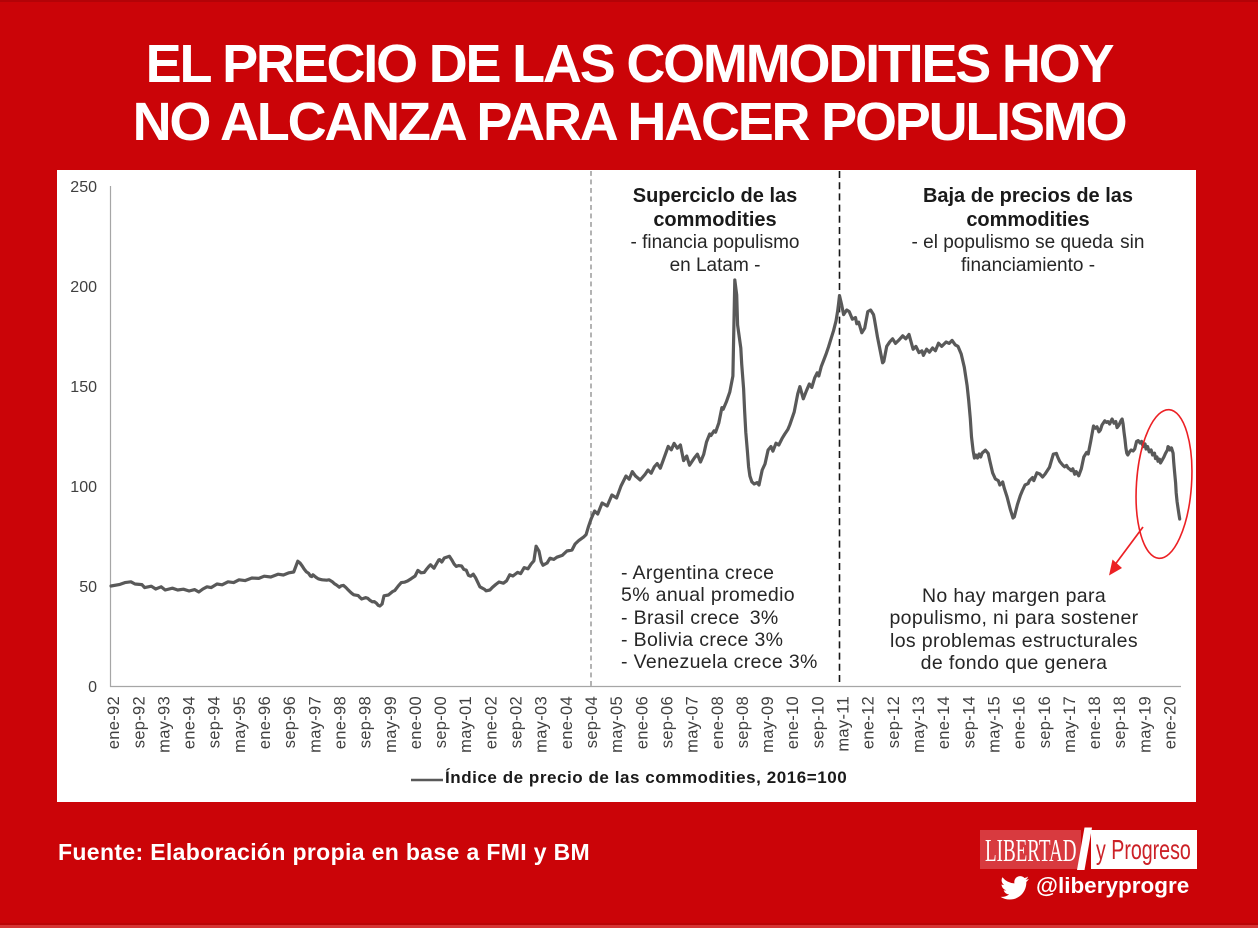 The height and width of the screenshot is (928, 1258). I want to click on svg-text: ene-02, so click(491, 722).